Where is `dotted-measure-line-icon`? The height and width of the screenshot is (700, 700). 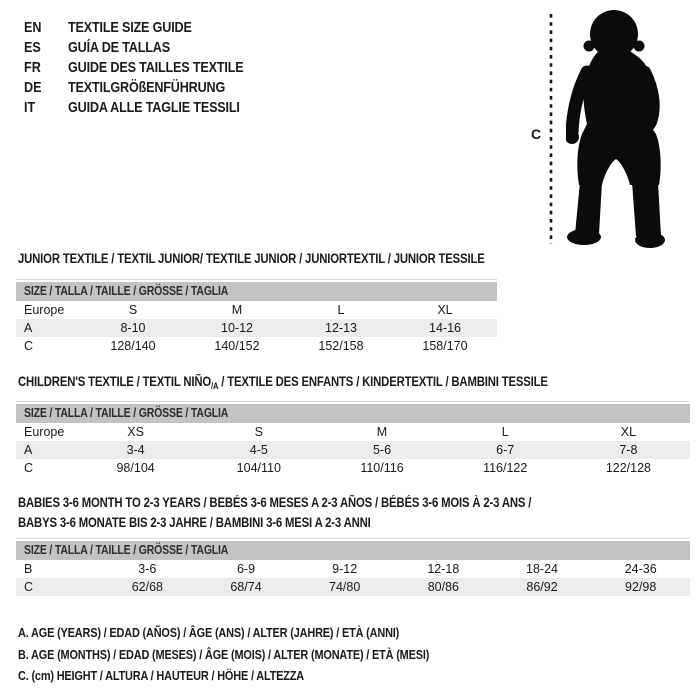
dotted-measure-line-icon is located at coordinates (551, 129).